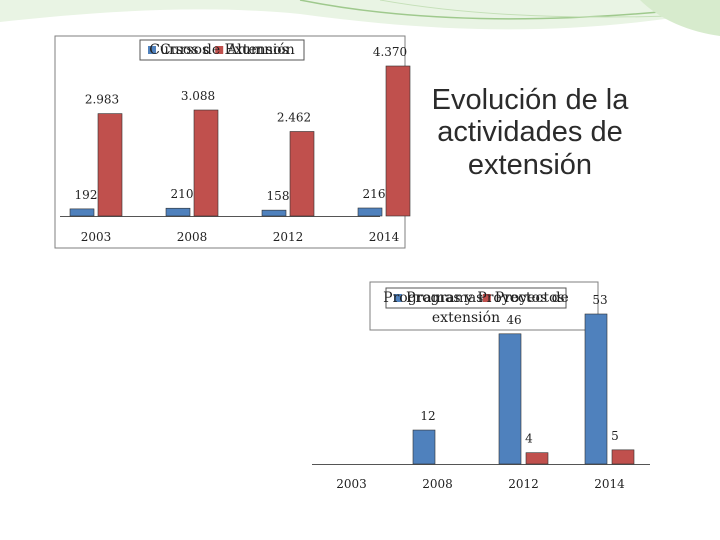 The image size is (720, 540). I want to click on legend-box, so click(476, 298).